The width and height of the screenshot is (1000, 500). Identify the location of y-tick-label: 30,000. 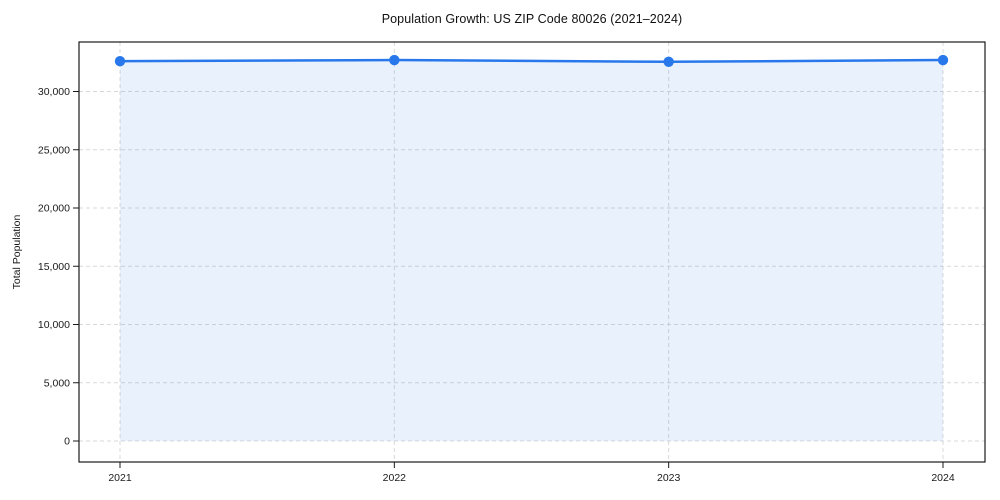
(54, 92).